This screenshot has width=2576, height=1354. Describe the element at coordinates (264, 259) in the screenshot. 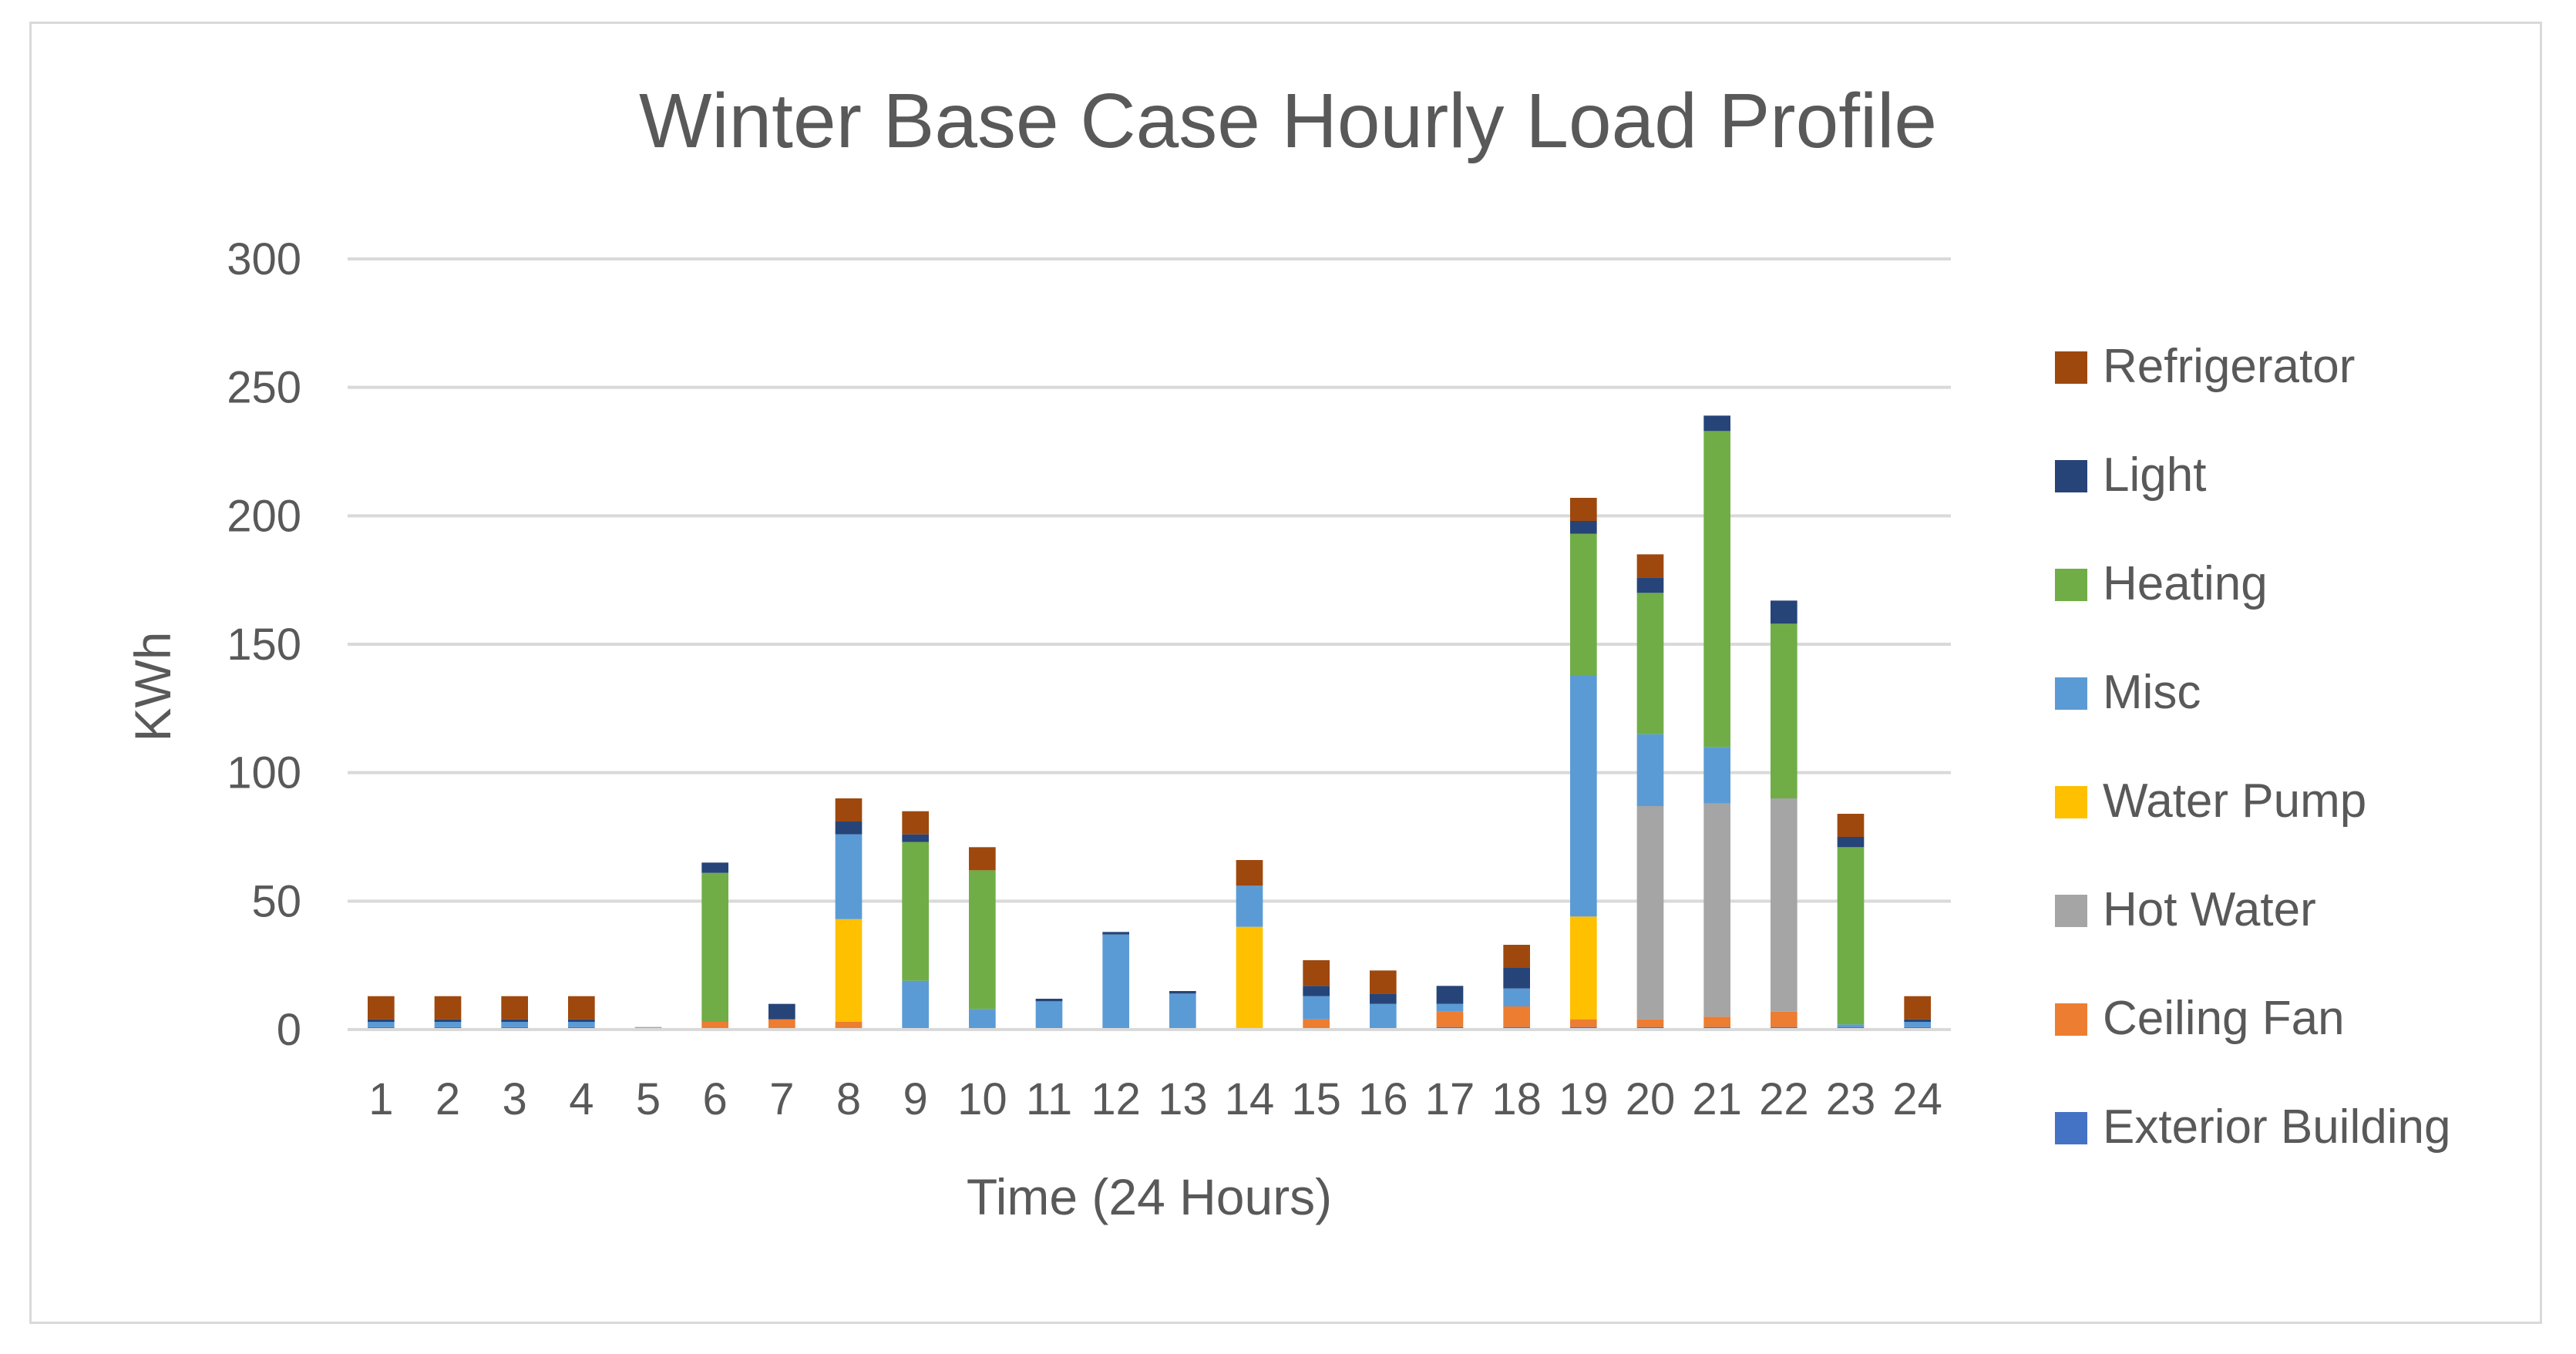

I see `y-tick-label: 300` at that location.